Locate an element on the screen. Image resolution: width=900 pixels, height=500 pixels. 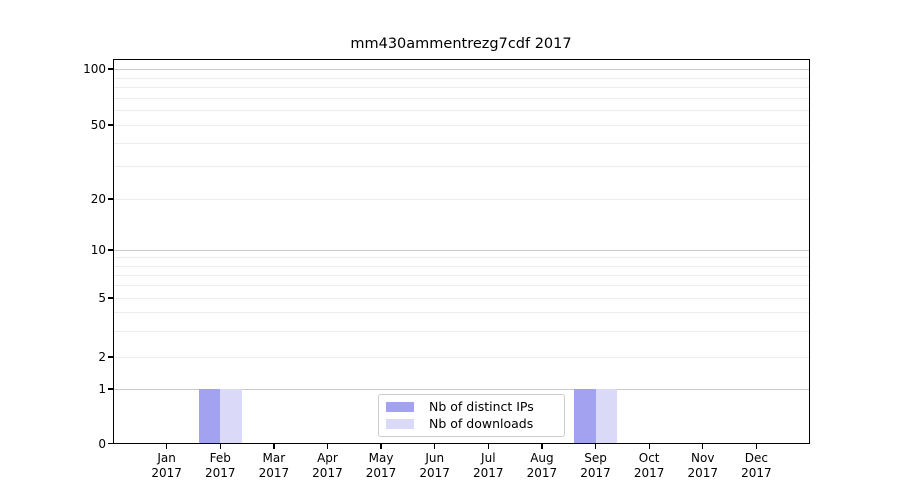
x-tick-label-month: Jul is located at coordinates (488, 458).